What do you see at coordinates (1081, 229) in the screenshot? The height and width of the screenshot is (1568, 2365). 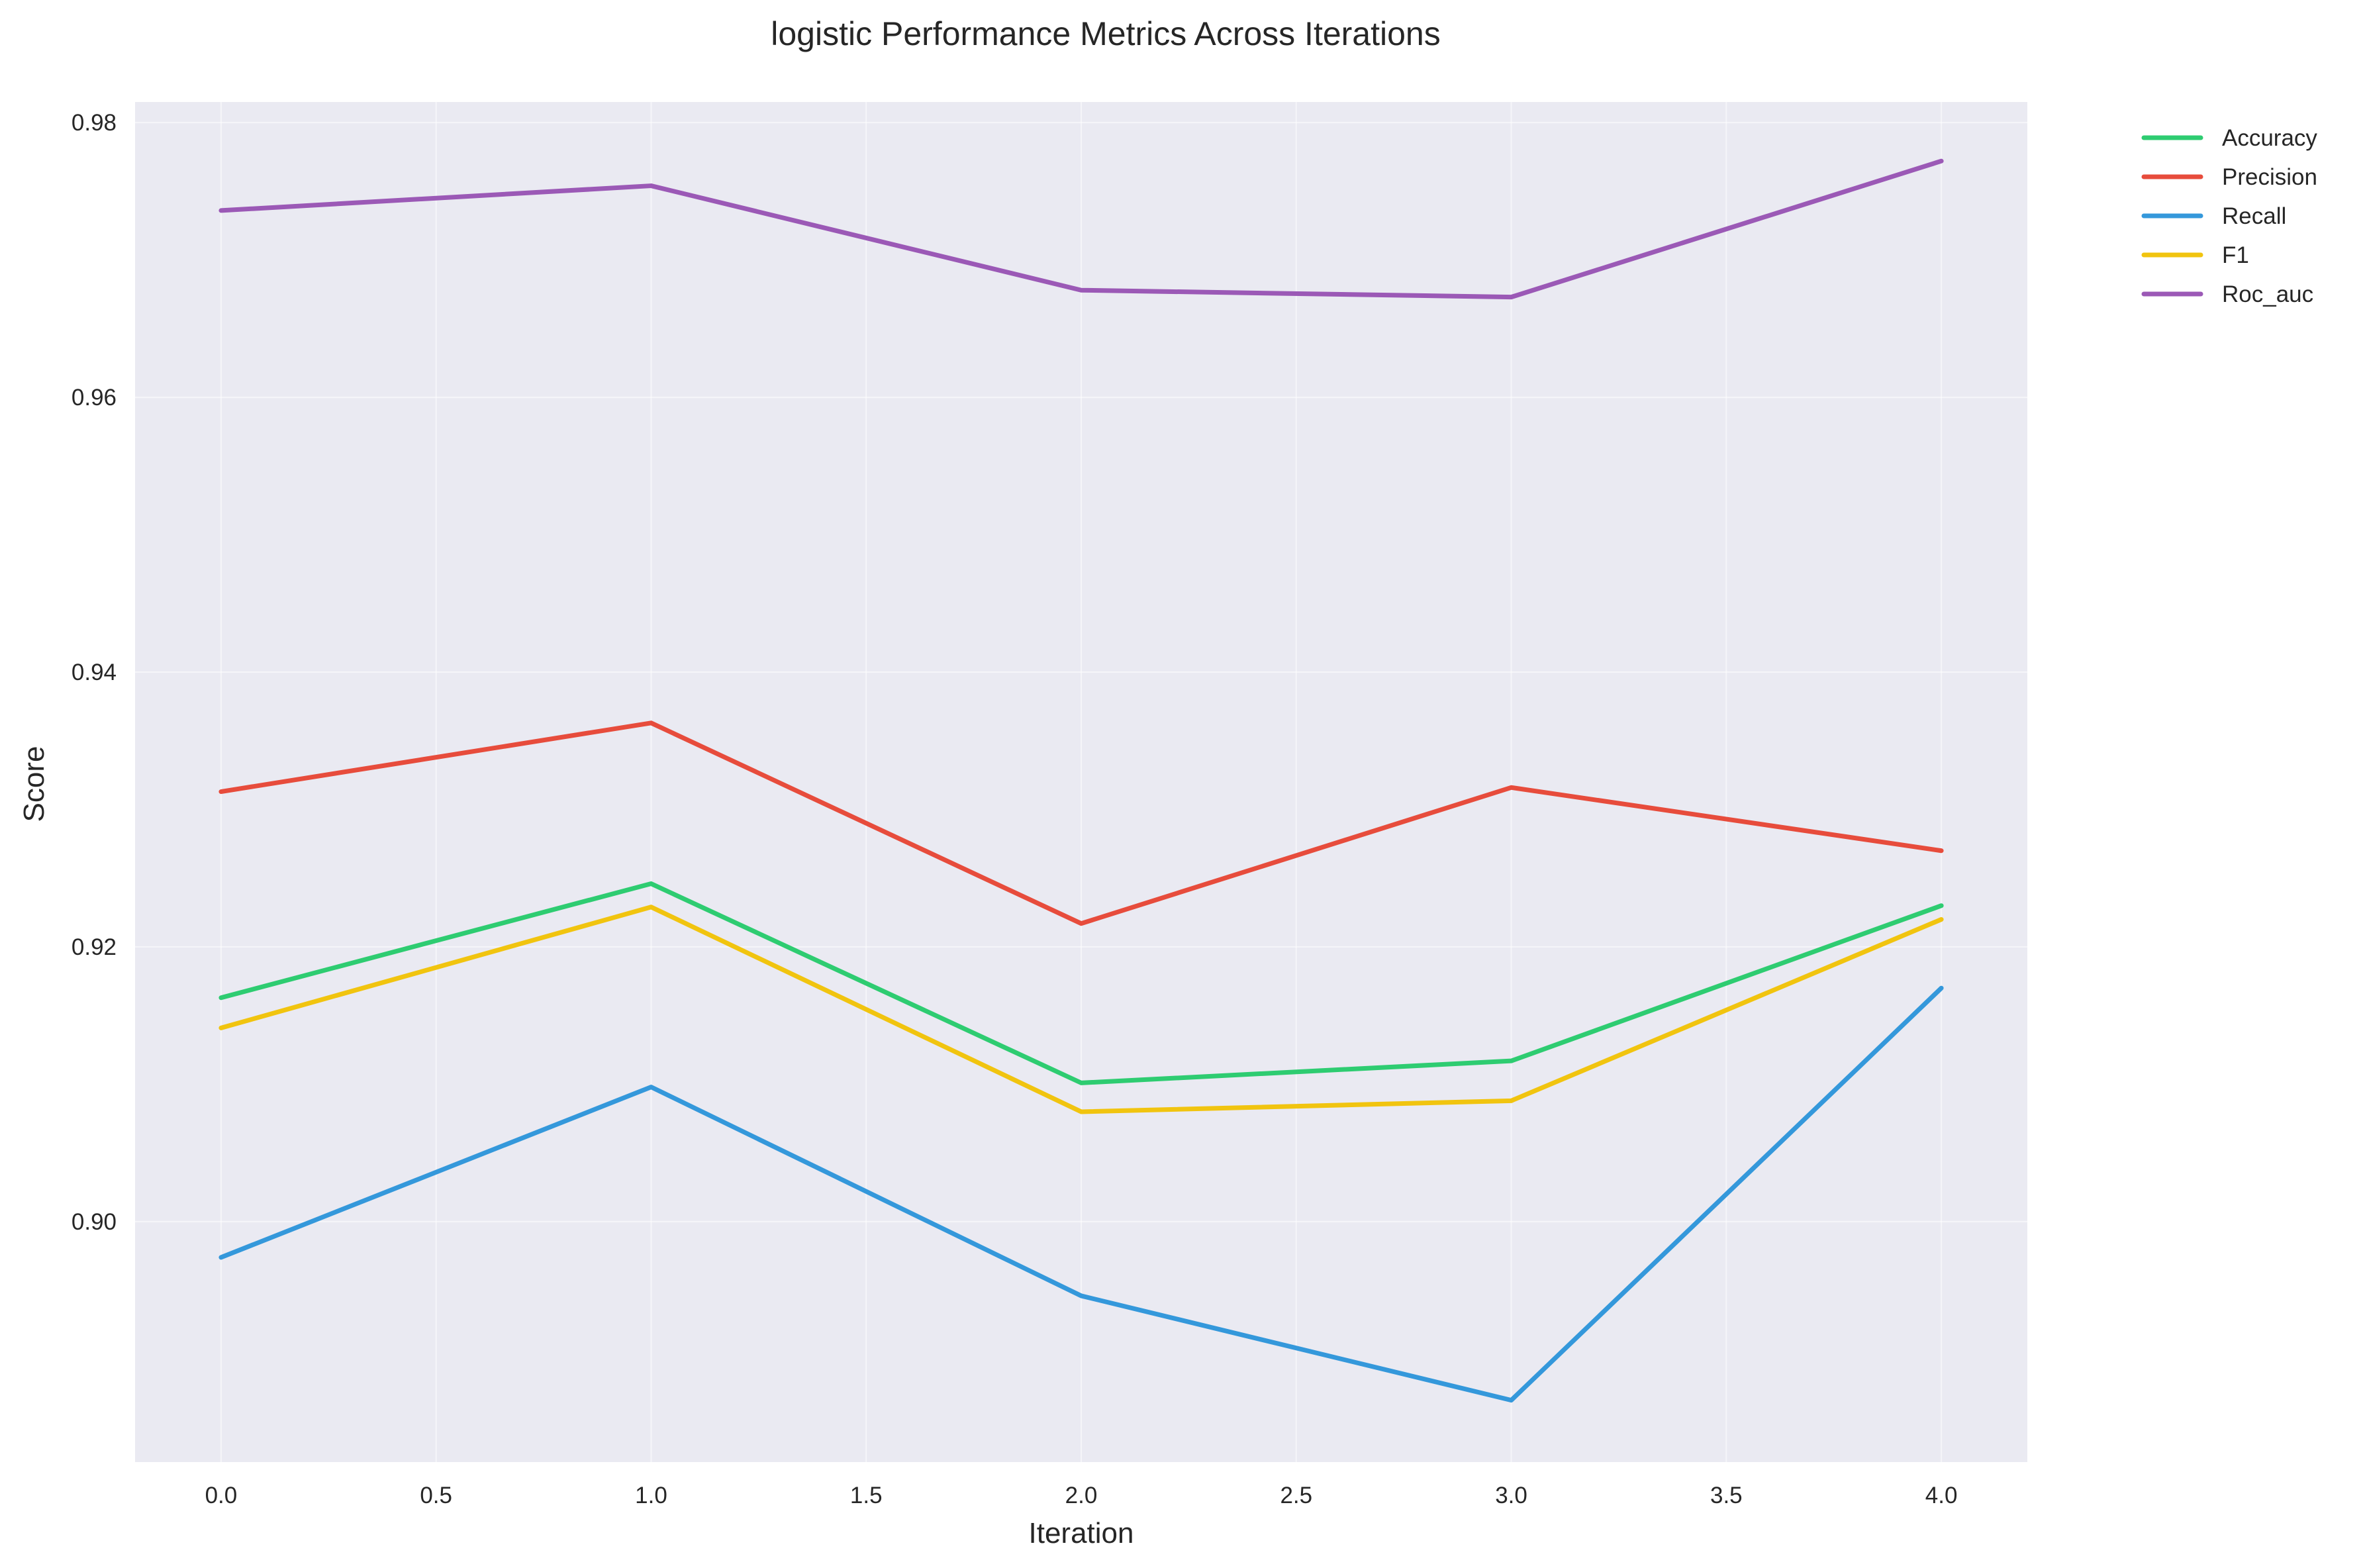 I see `series-line-roc_auc` at bounding box center [1081, 229].